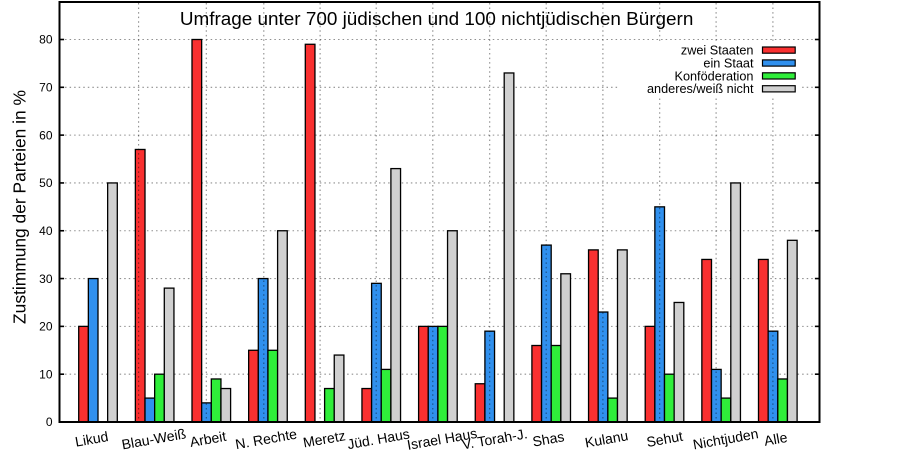 The height and width of the screenshot is (467, 900). What do you see at coordinates (19, 207) in the screenshot?
I see `svg-text: Zustimmung der Parteien in %` at bounding box center [19, 207].